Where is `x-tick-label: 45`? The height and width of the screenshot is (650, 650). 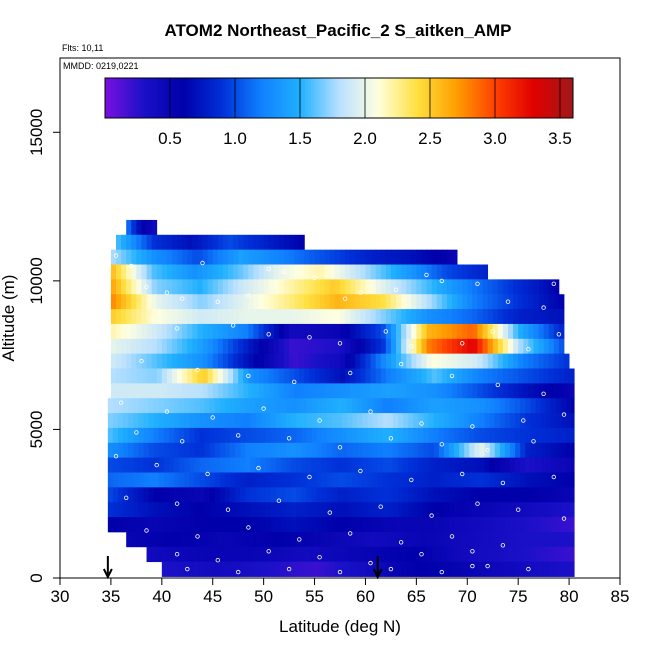
x-tick-label: 45 is located at coordinates (212, 596).